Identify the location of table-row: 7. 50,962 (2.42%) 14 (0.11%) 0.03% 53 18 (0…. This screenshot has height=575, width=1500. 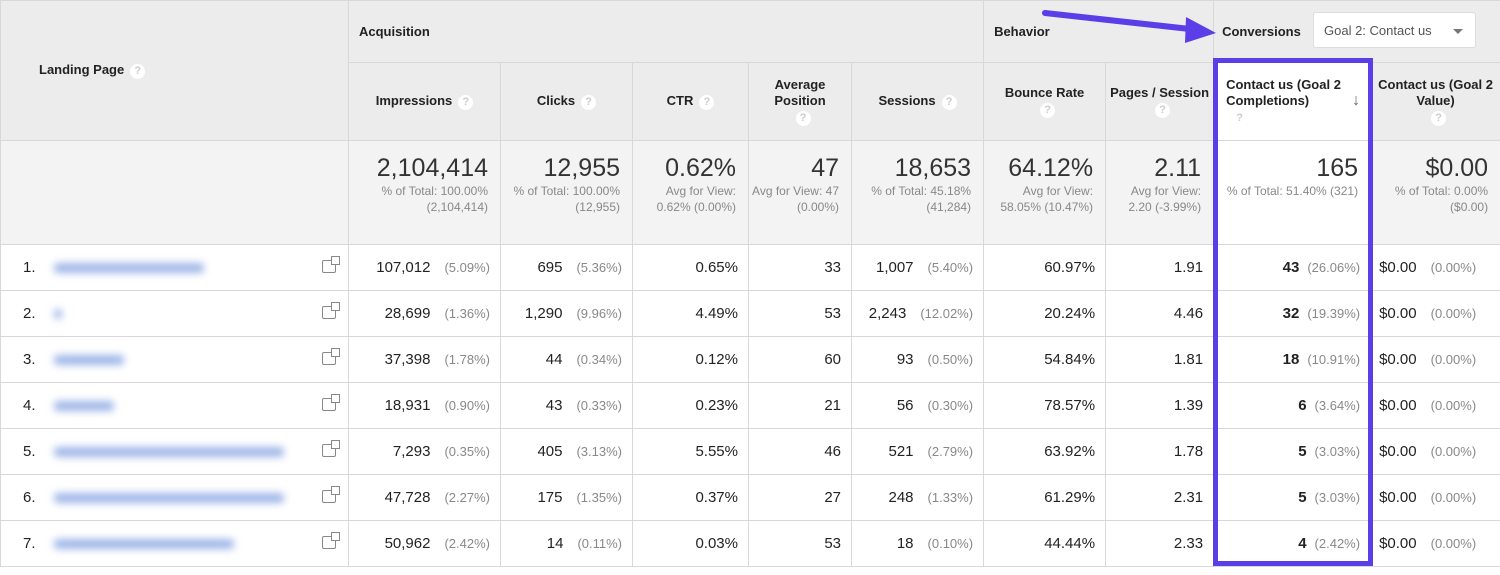
(750, 543).